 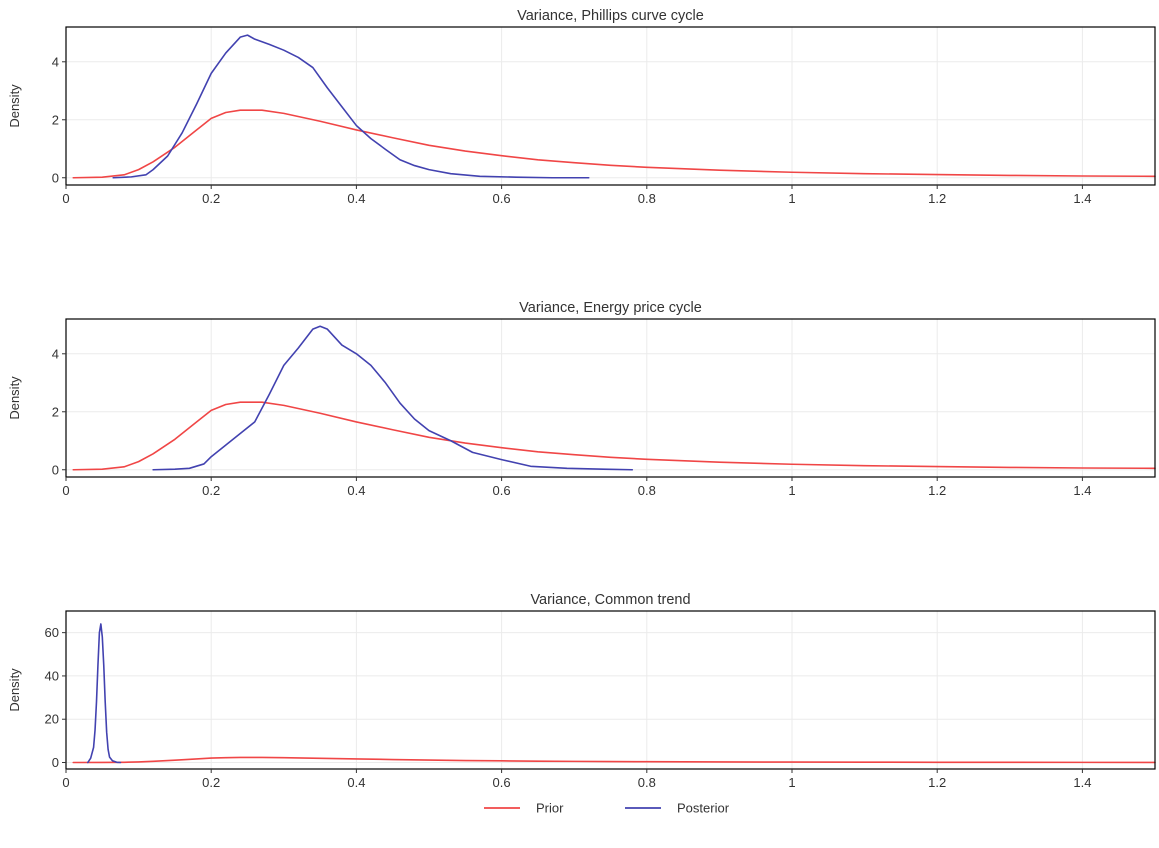 I want to click on panel-title: Variance, Phillips curve cycle, so click(x=610, y=16).